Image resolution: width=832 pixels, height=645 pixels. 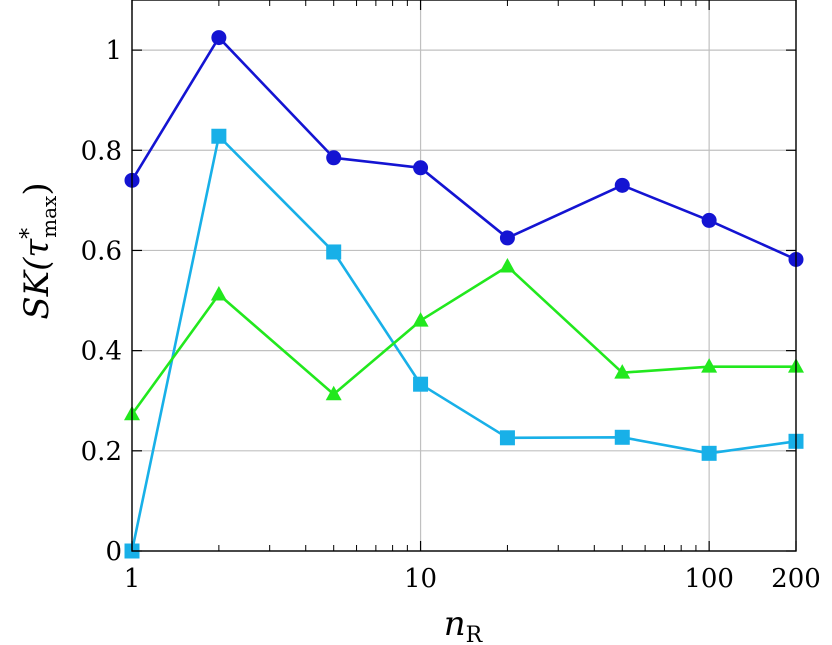 I want to click on x-tick-label: 100, so click(x=709, y=579).